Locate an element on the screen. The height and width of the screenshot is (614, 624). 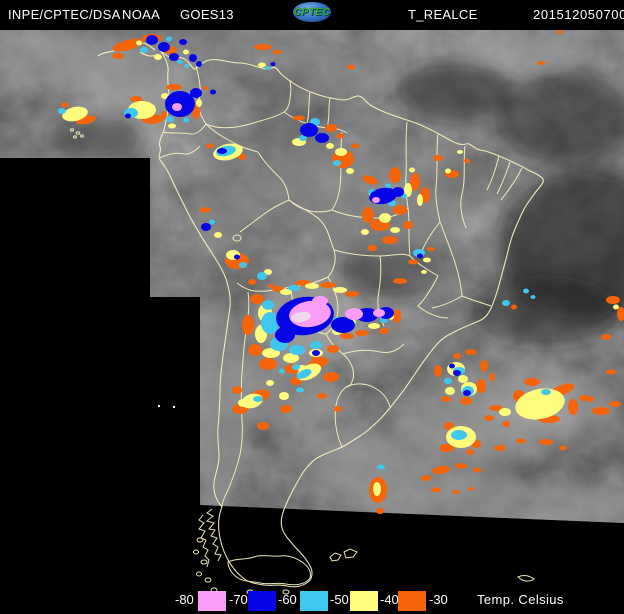
legend-tick: -80 is located at coordinates (184, 599).